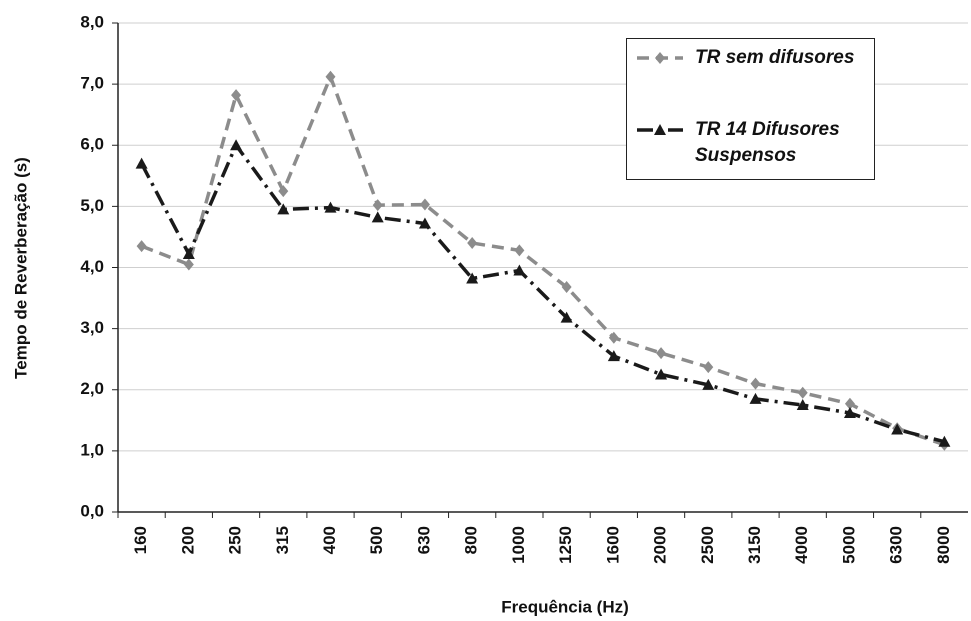  I want to click on x-tick-label: 1250, so click(565, 545).